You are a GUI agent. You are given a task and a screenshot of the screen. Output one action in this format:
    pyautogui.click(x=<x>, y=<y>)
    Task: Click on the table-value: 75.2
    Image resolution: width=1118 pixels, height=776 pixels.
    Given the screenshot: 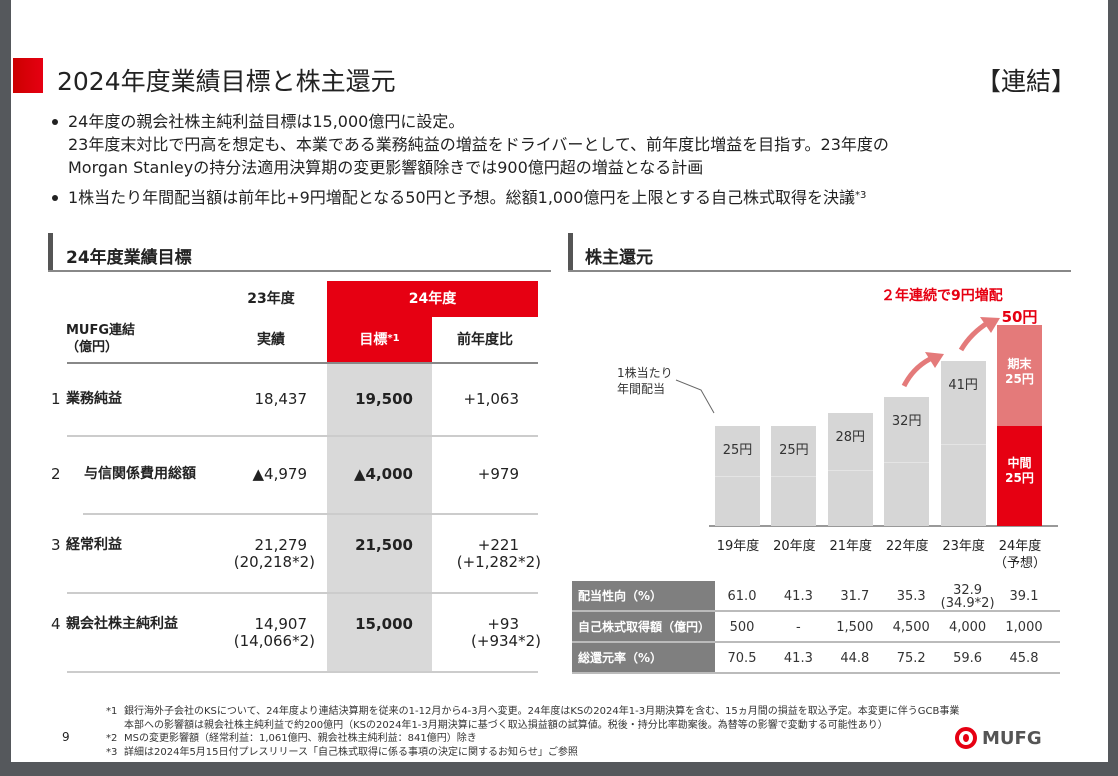 What is the action you would take?
    pyautogui.click(x=911, y=658)
    